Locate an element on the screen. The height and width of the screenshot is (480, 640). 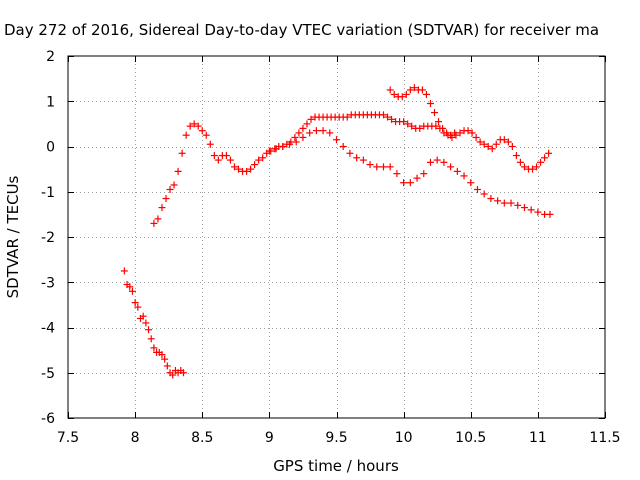
x-tick-label: 11.5 is located at coordinates (604, 438).